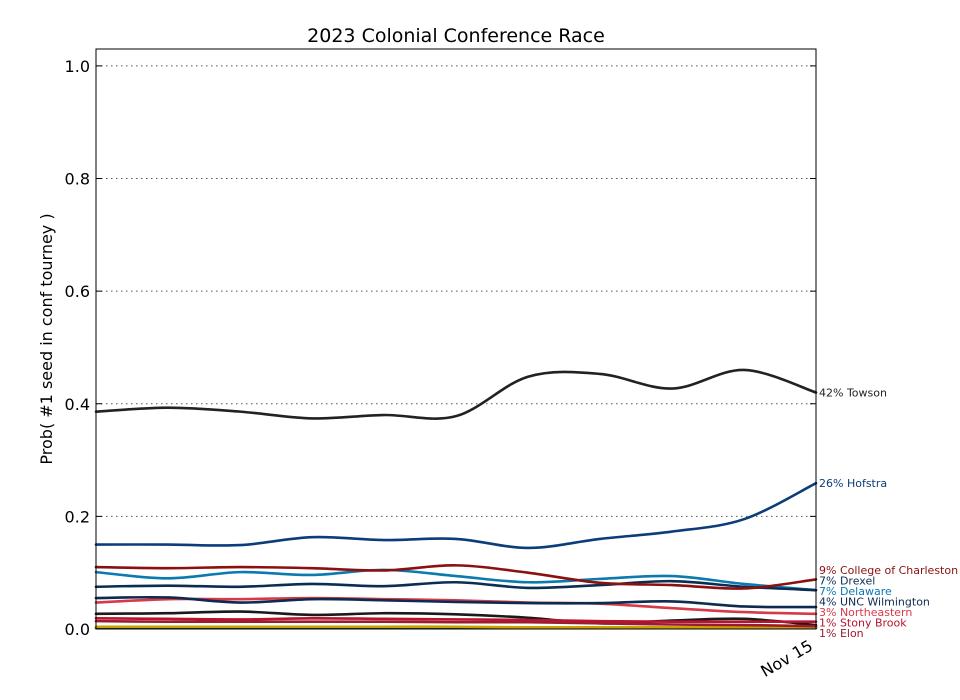 The width and height of the screenshot is (960, 700). I want to click on series-label-towson: 42% Towson, so click(853, 392).